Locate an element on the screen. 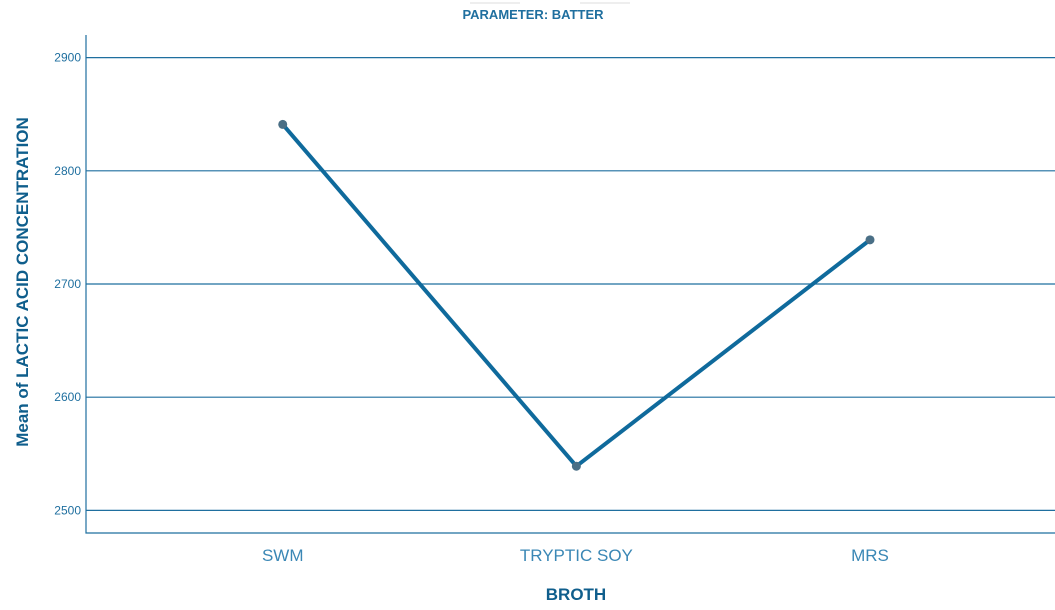 This screenshot has width=1055, height=610. x-tick-label: SWM is located at coordinates (283, 555).